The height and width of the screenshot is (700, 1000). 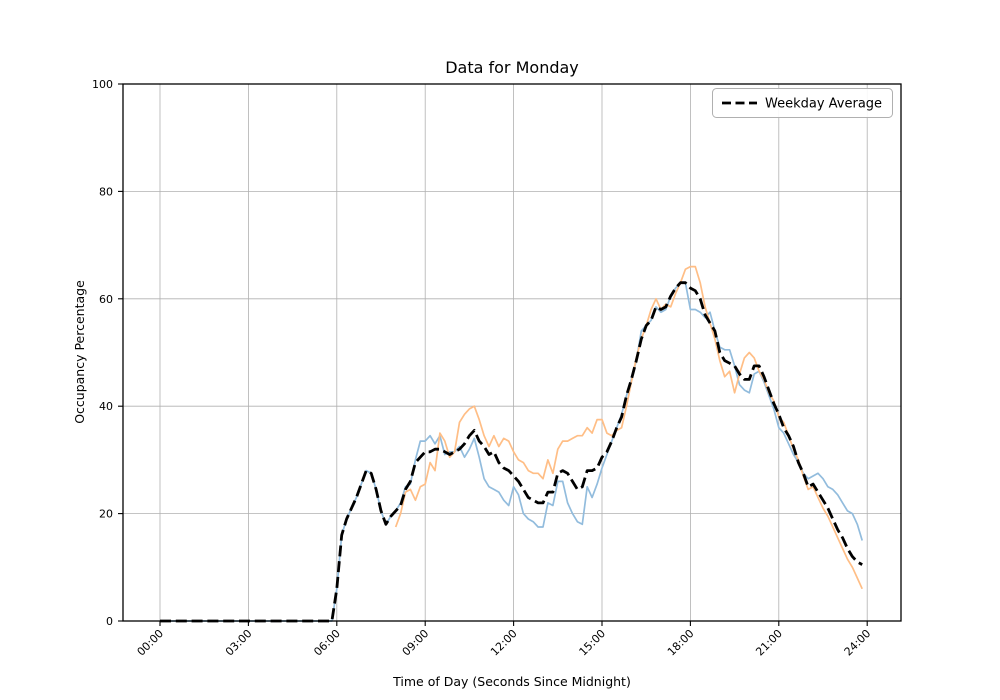 I want to click on y-tick-label: 40, so click(x=106, y=406).